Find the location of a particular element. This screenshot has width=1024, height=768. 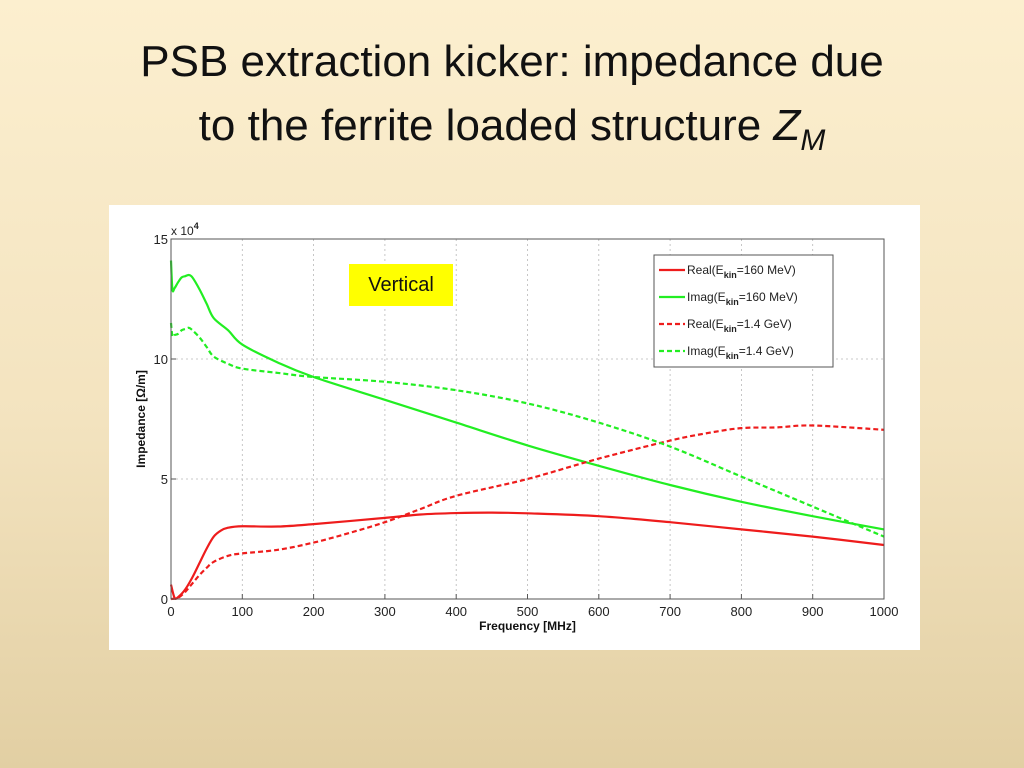

x-tick-label: 800 is located at coordinates (742, 611).